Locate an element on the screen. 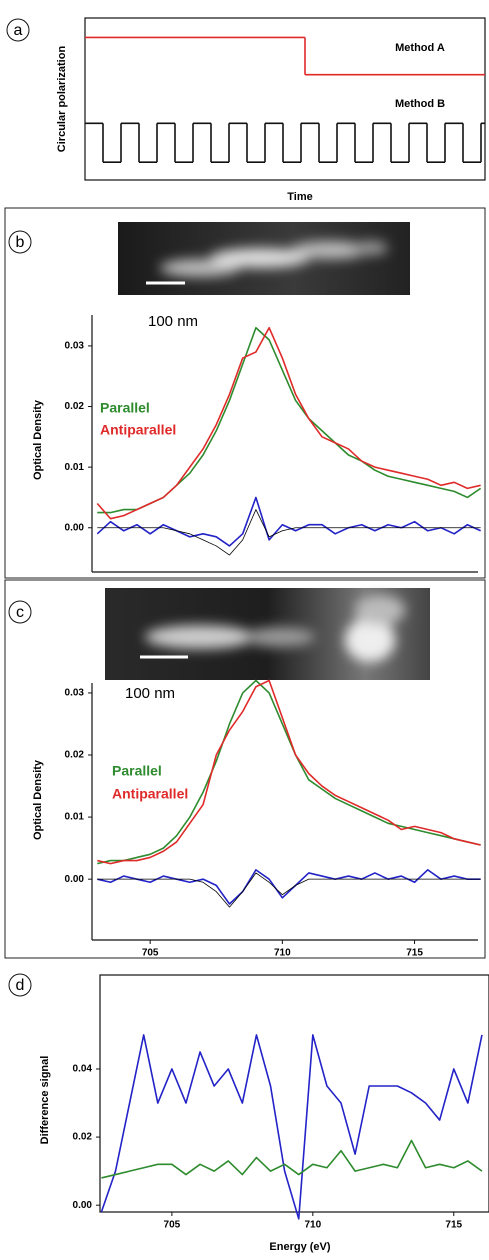  x-axis-label: Energy (eV) is located at coordinates (299, 1247).